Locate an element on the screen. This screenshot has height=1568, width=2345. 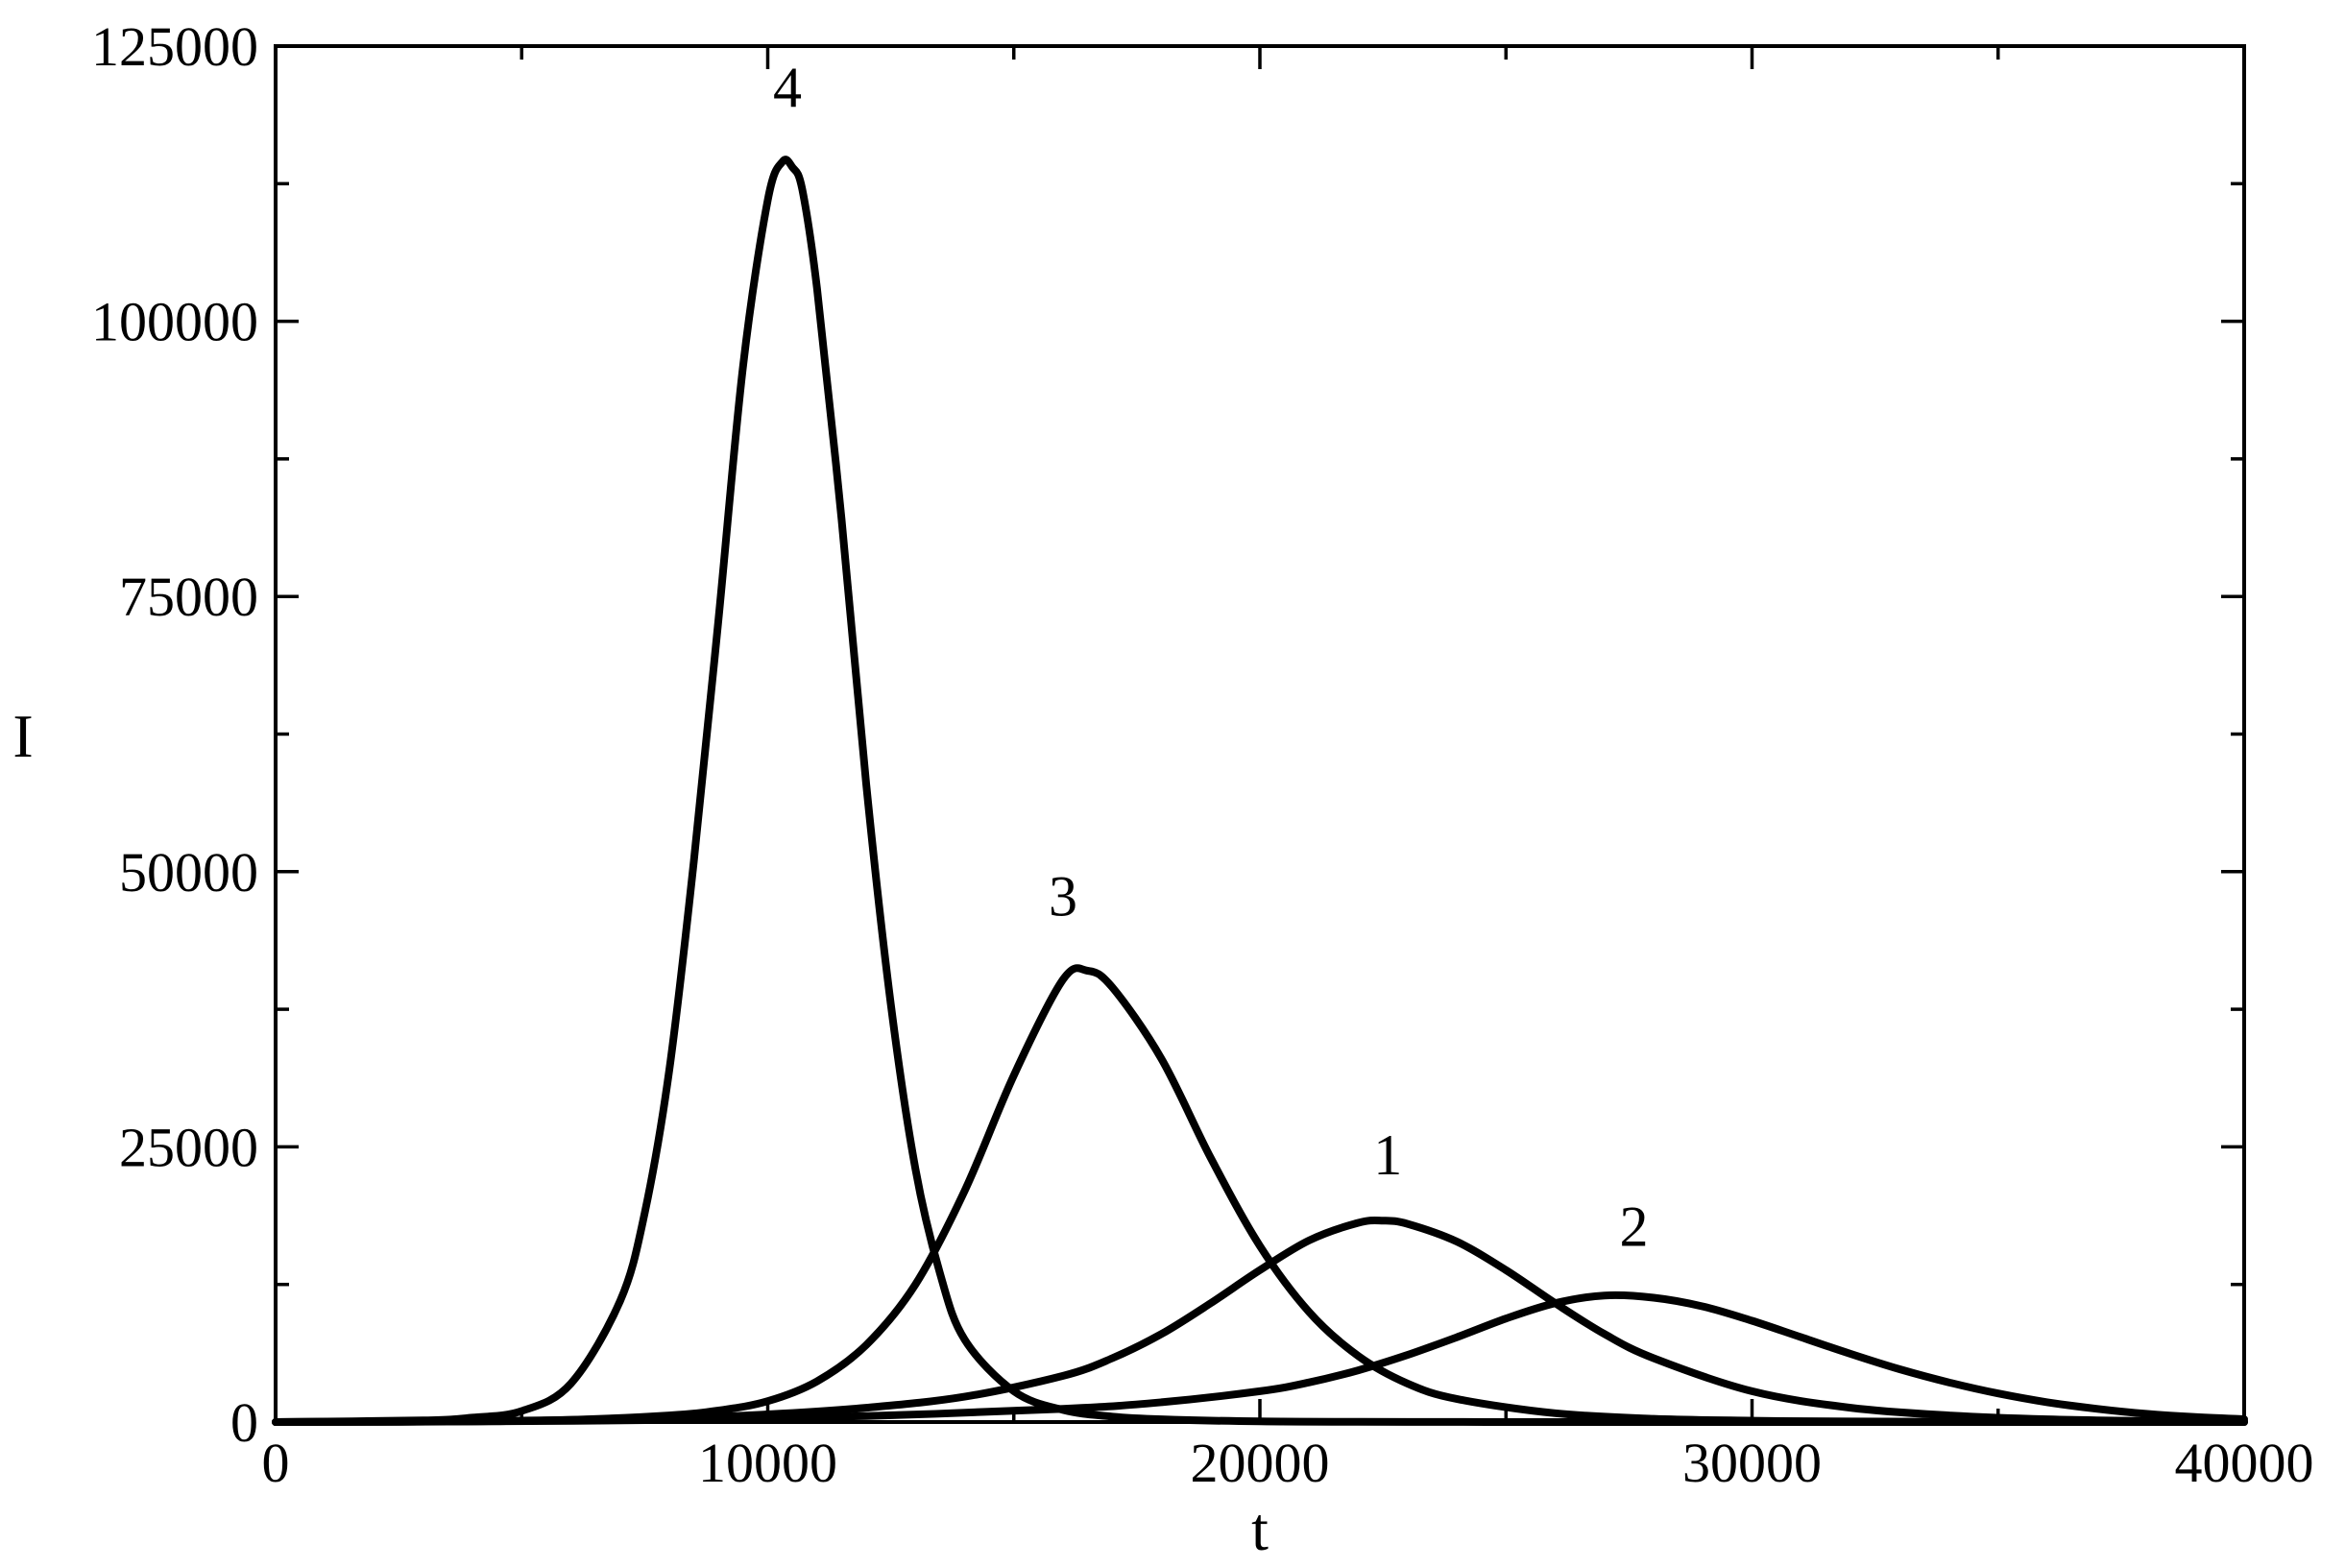
y-tick-label: 50000 is located at coordinates (188, 872).